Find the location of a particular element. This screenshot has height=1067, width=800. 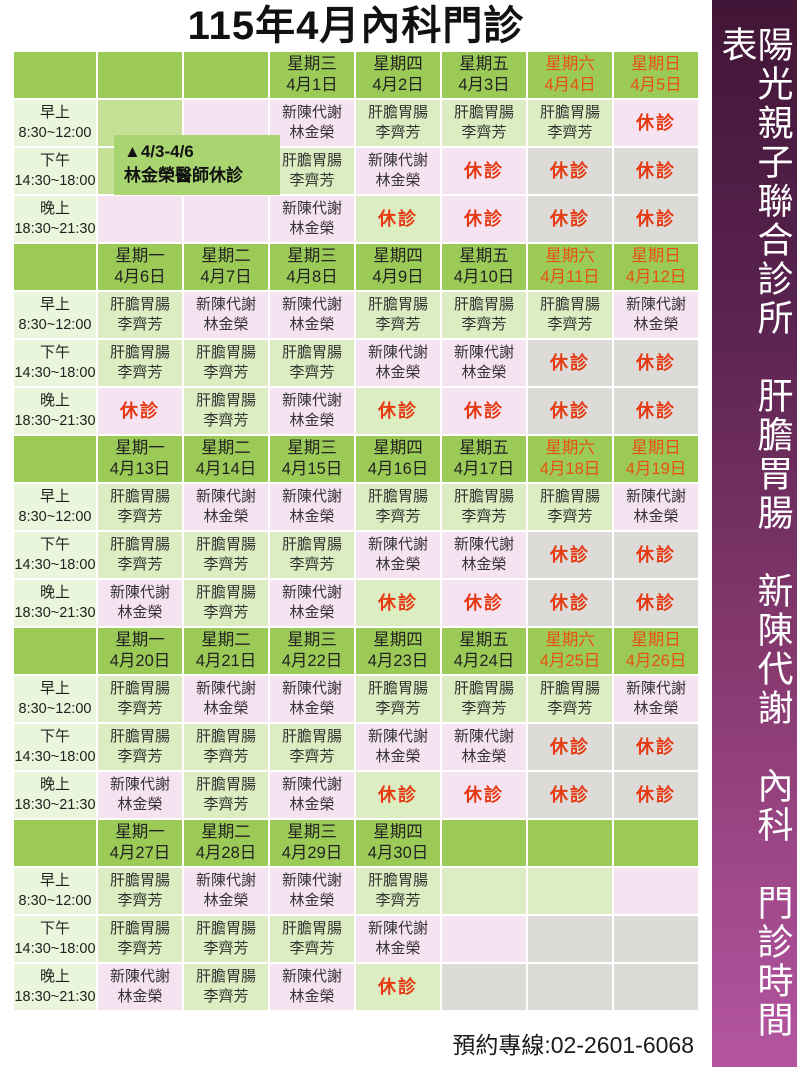

day-header: 星期一 4月20日 is located at coordinates (140, 651).